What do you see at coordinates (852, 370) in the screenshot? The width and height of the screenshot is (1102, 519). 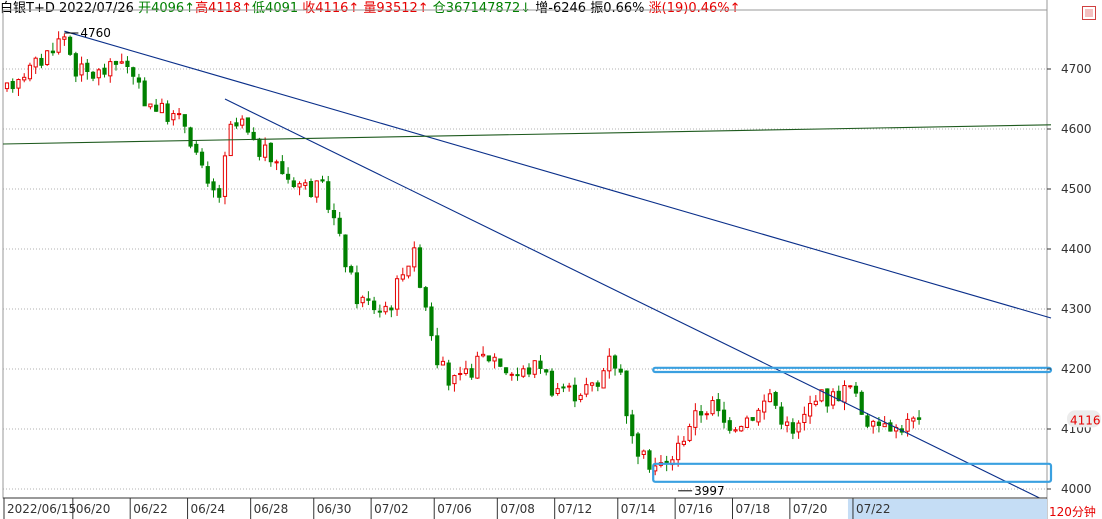 I see `range-box` at bounding box center [852, 370].